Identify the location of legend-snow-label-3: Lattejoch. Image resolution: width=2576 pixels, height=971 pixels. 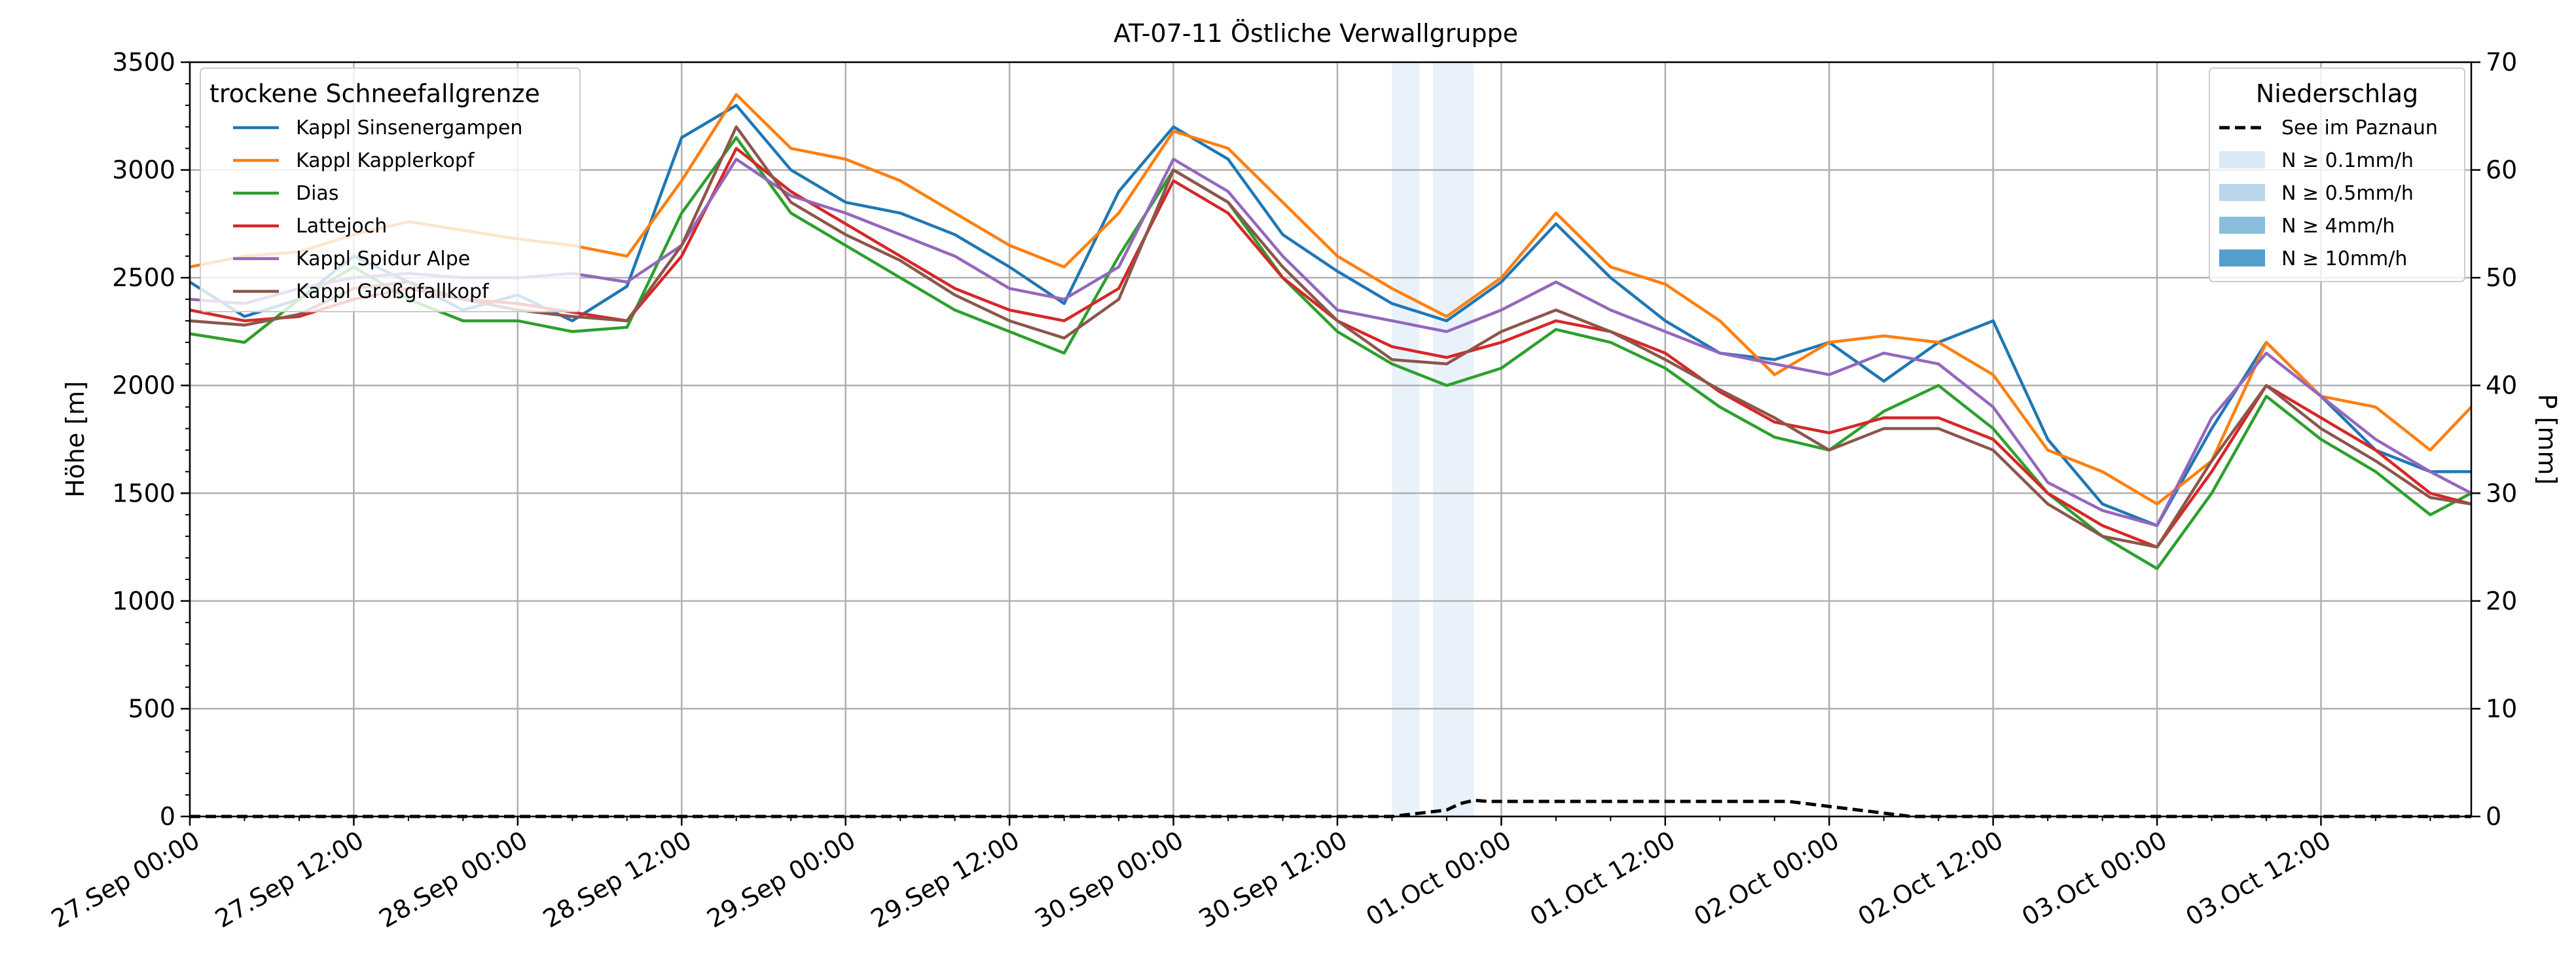
(341, 226).